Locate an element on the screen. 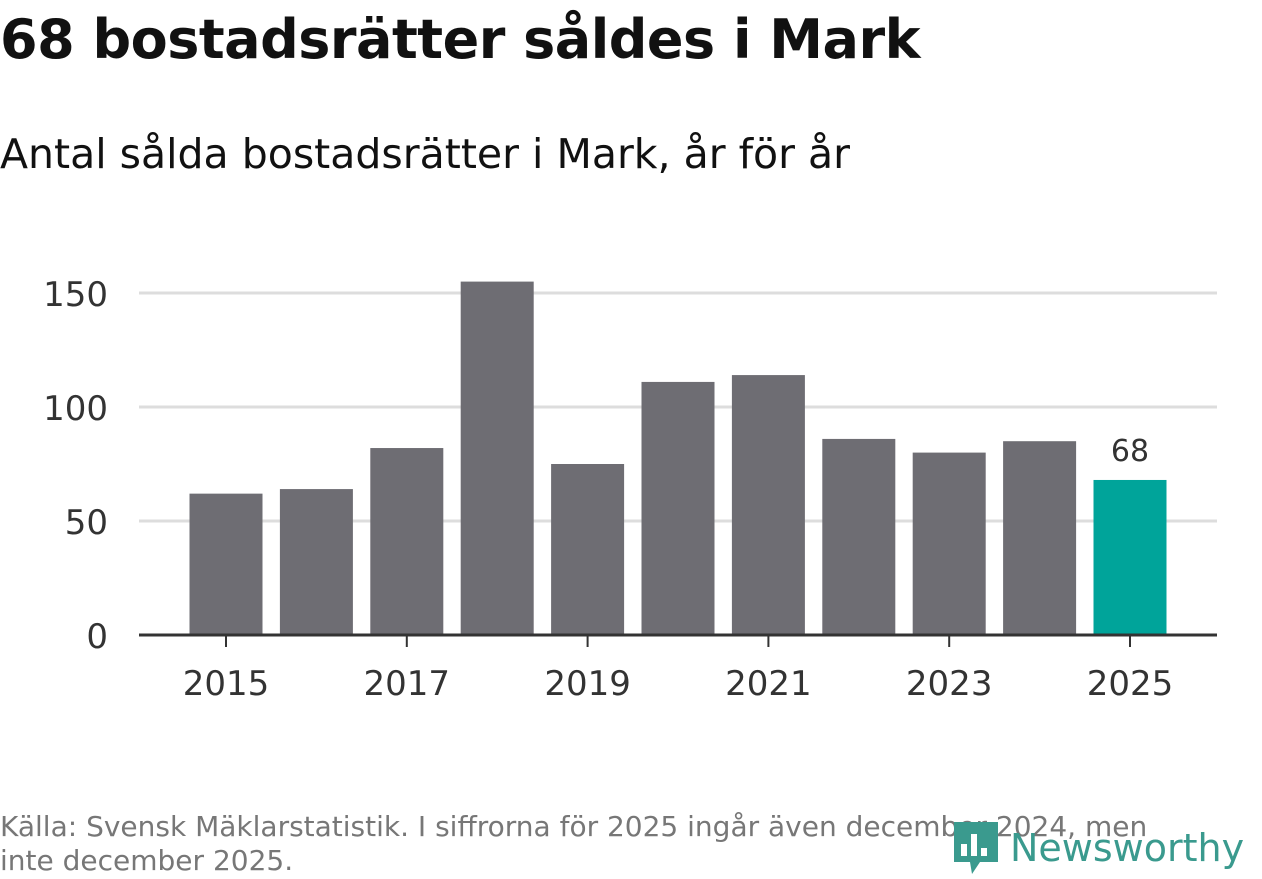 The image size is (1262, 879). y-tick-label: 150 is located at coordinates (75, 295).